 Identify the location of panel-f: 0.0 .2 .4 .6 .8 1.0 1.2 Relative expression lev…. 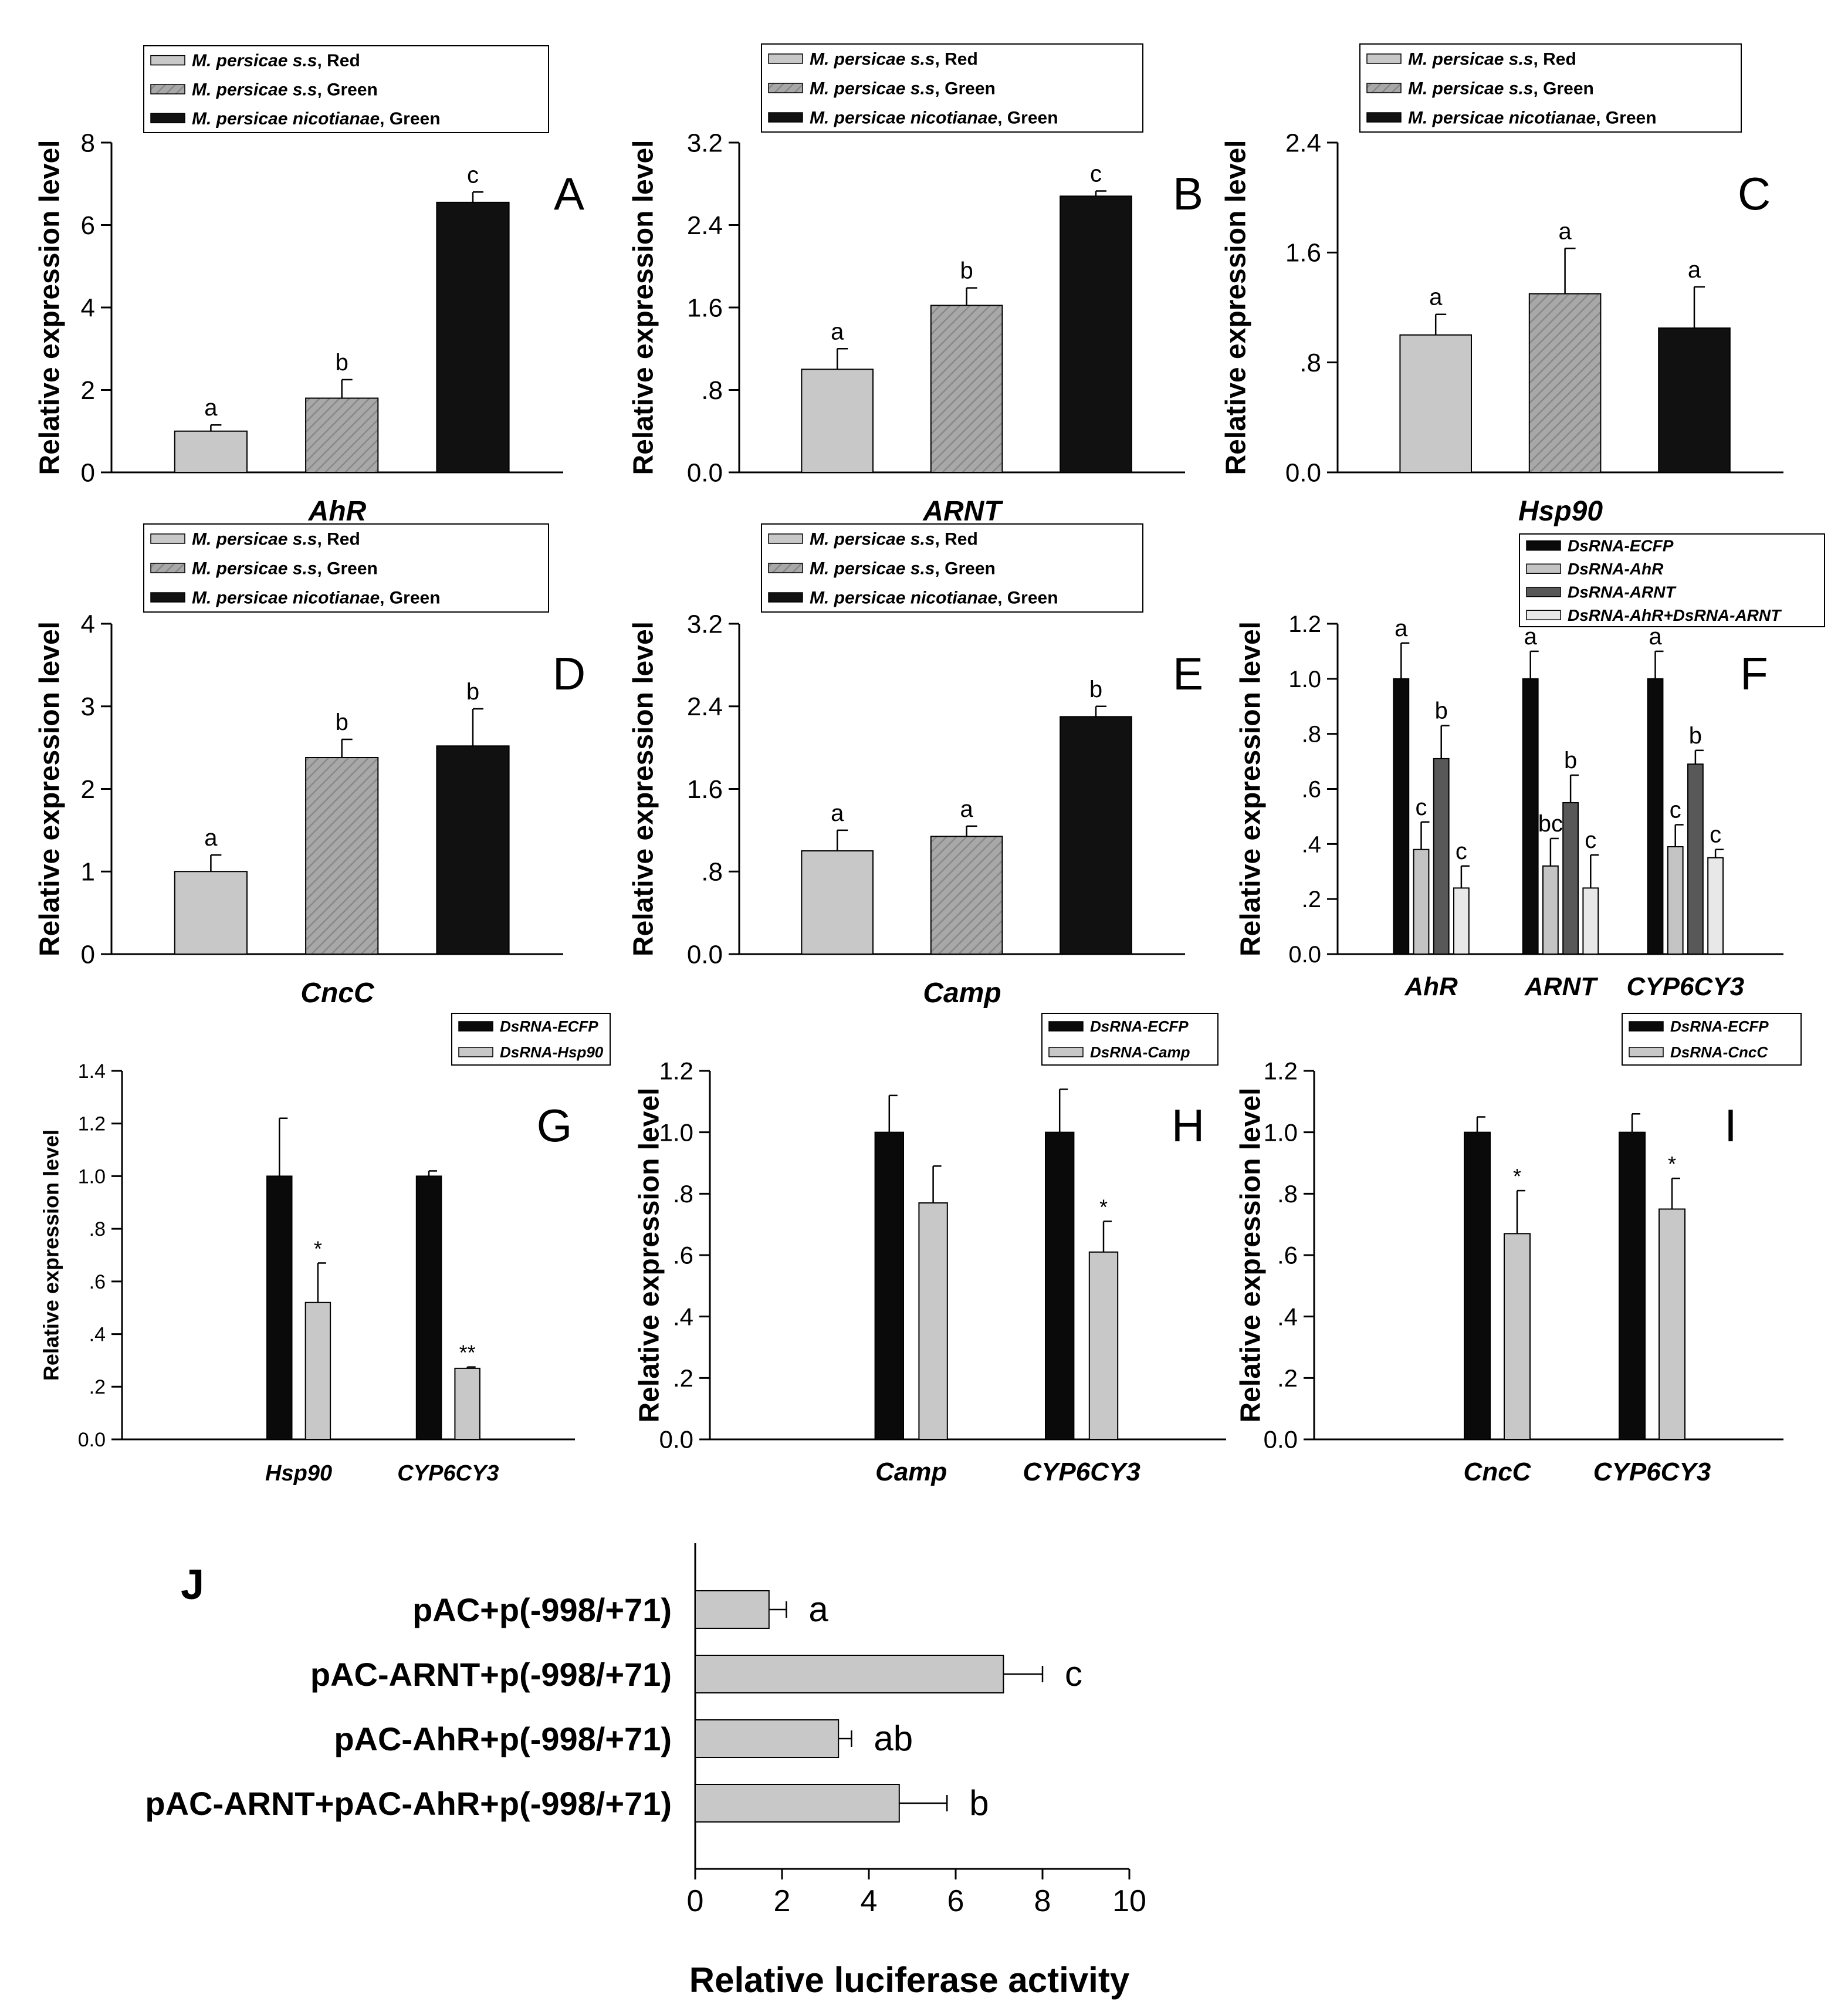
(1530, 767).